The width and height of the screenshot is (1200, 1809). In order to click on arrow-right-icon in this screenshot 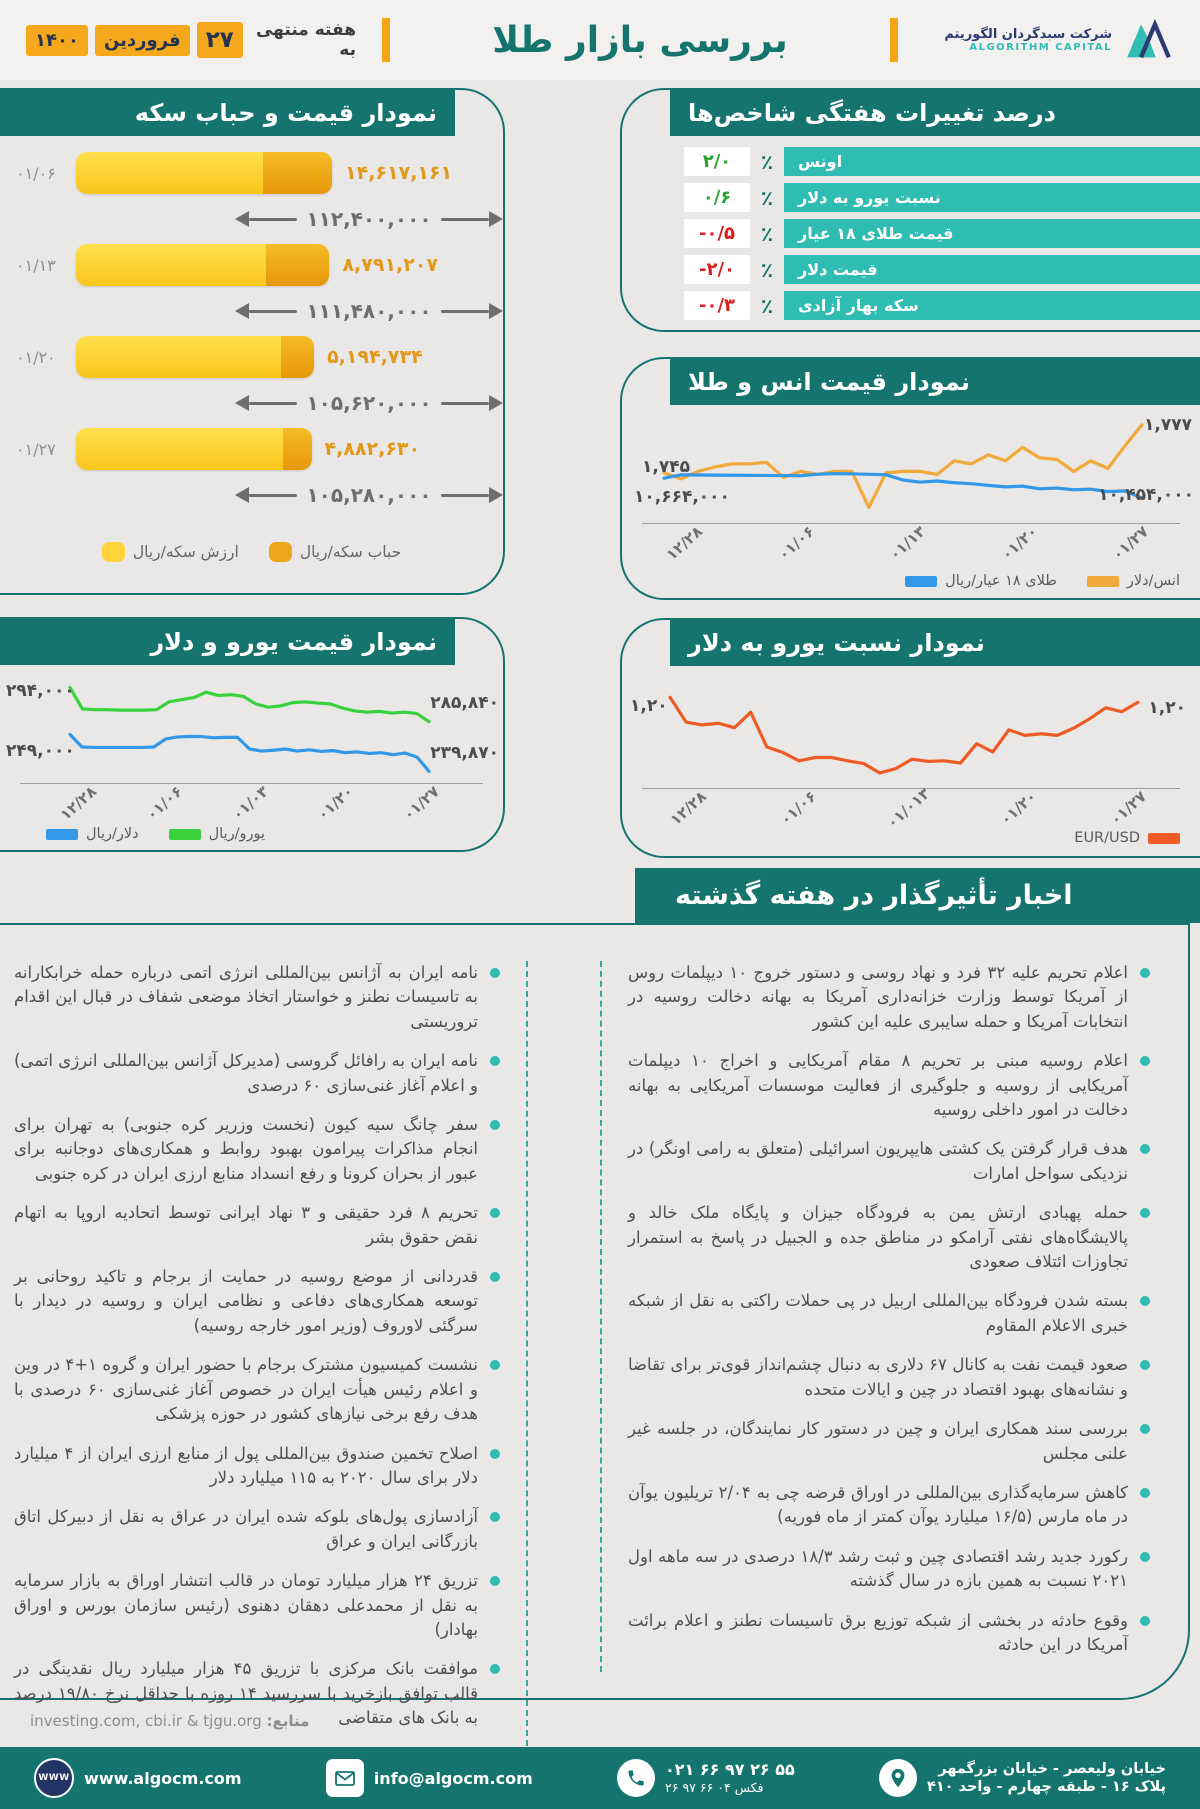, I will do `click(496, 311)`.